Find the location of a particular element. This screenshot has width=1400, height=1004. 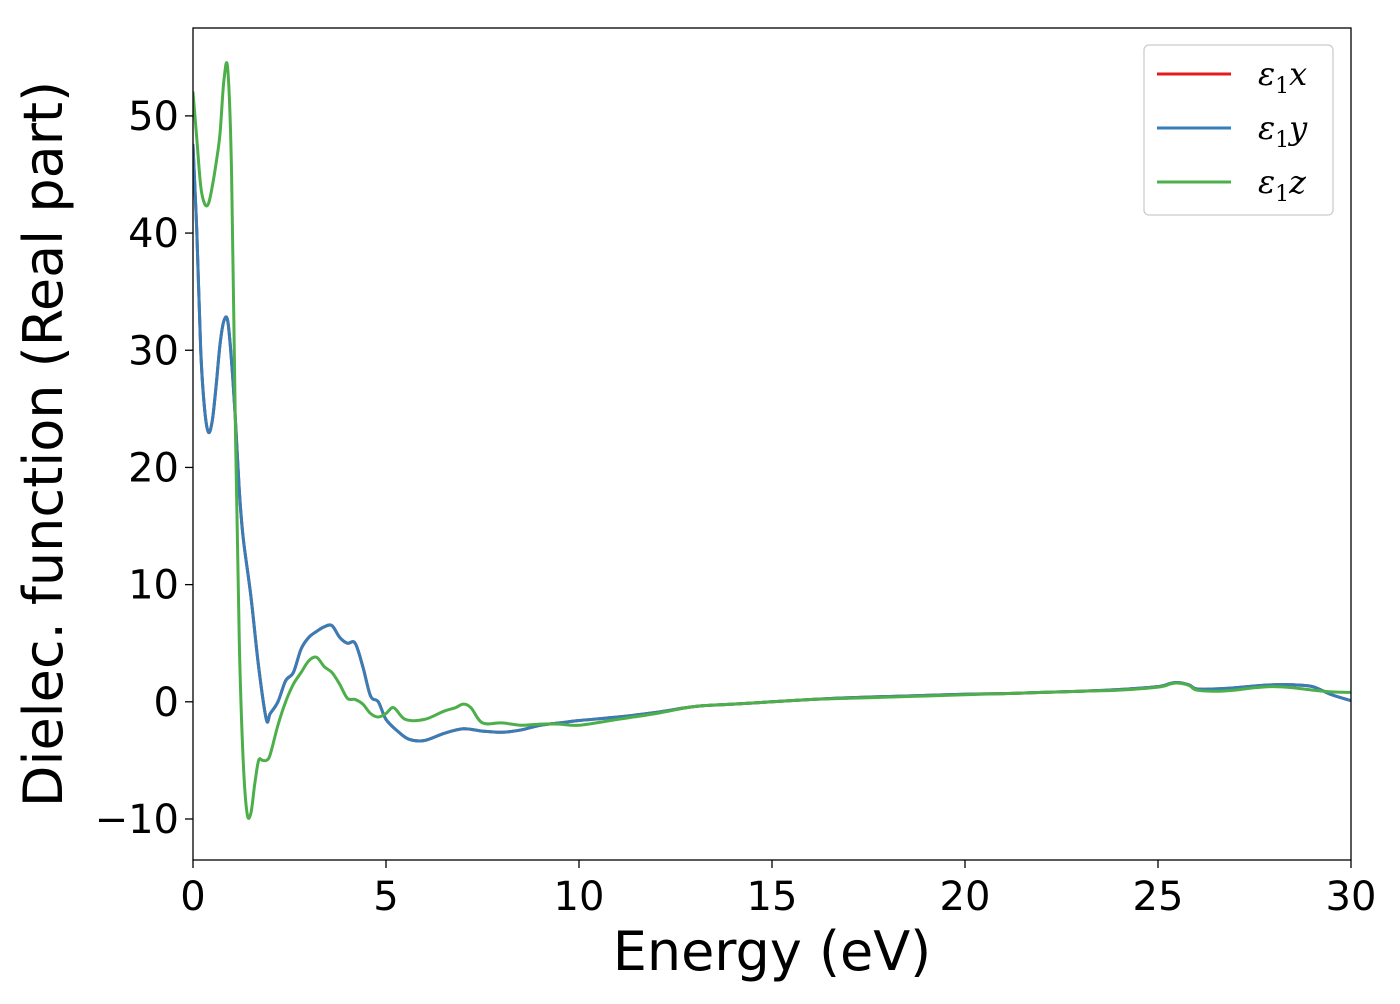

legend-label-y: ε1y is located at coordinates (1283, 131).